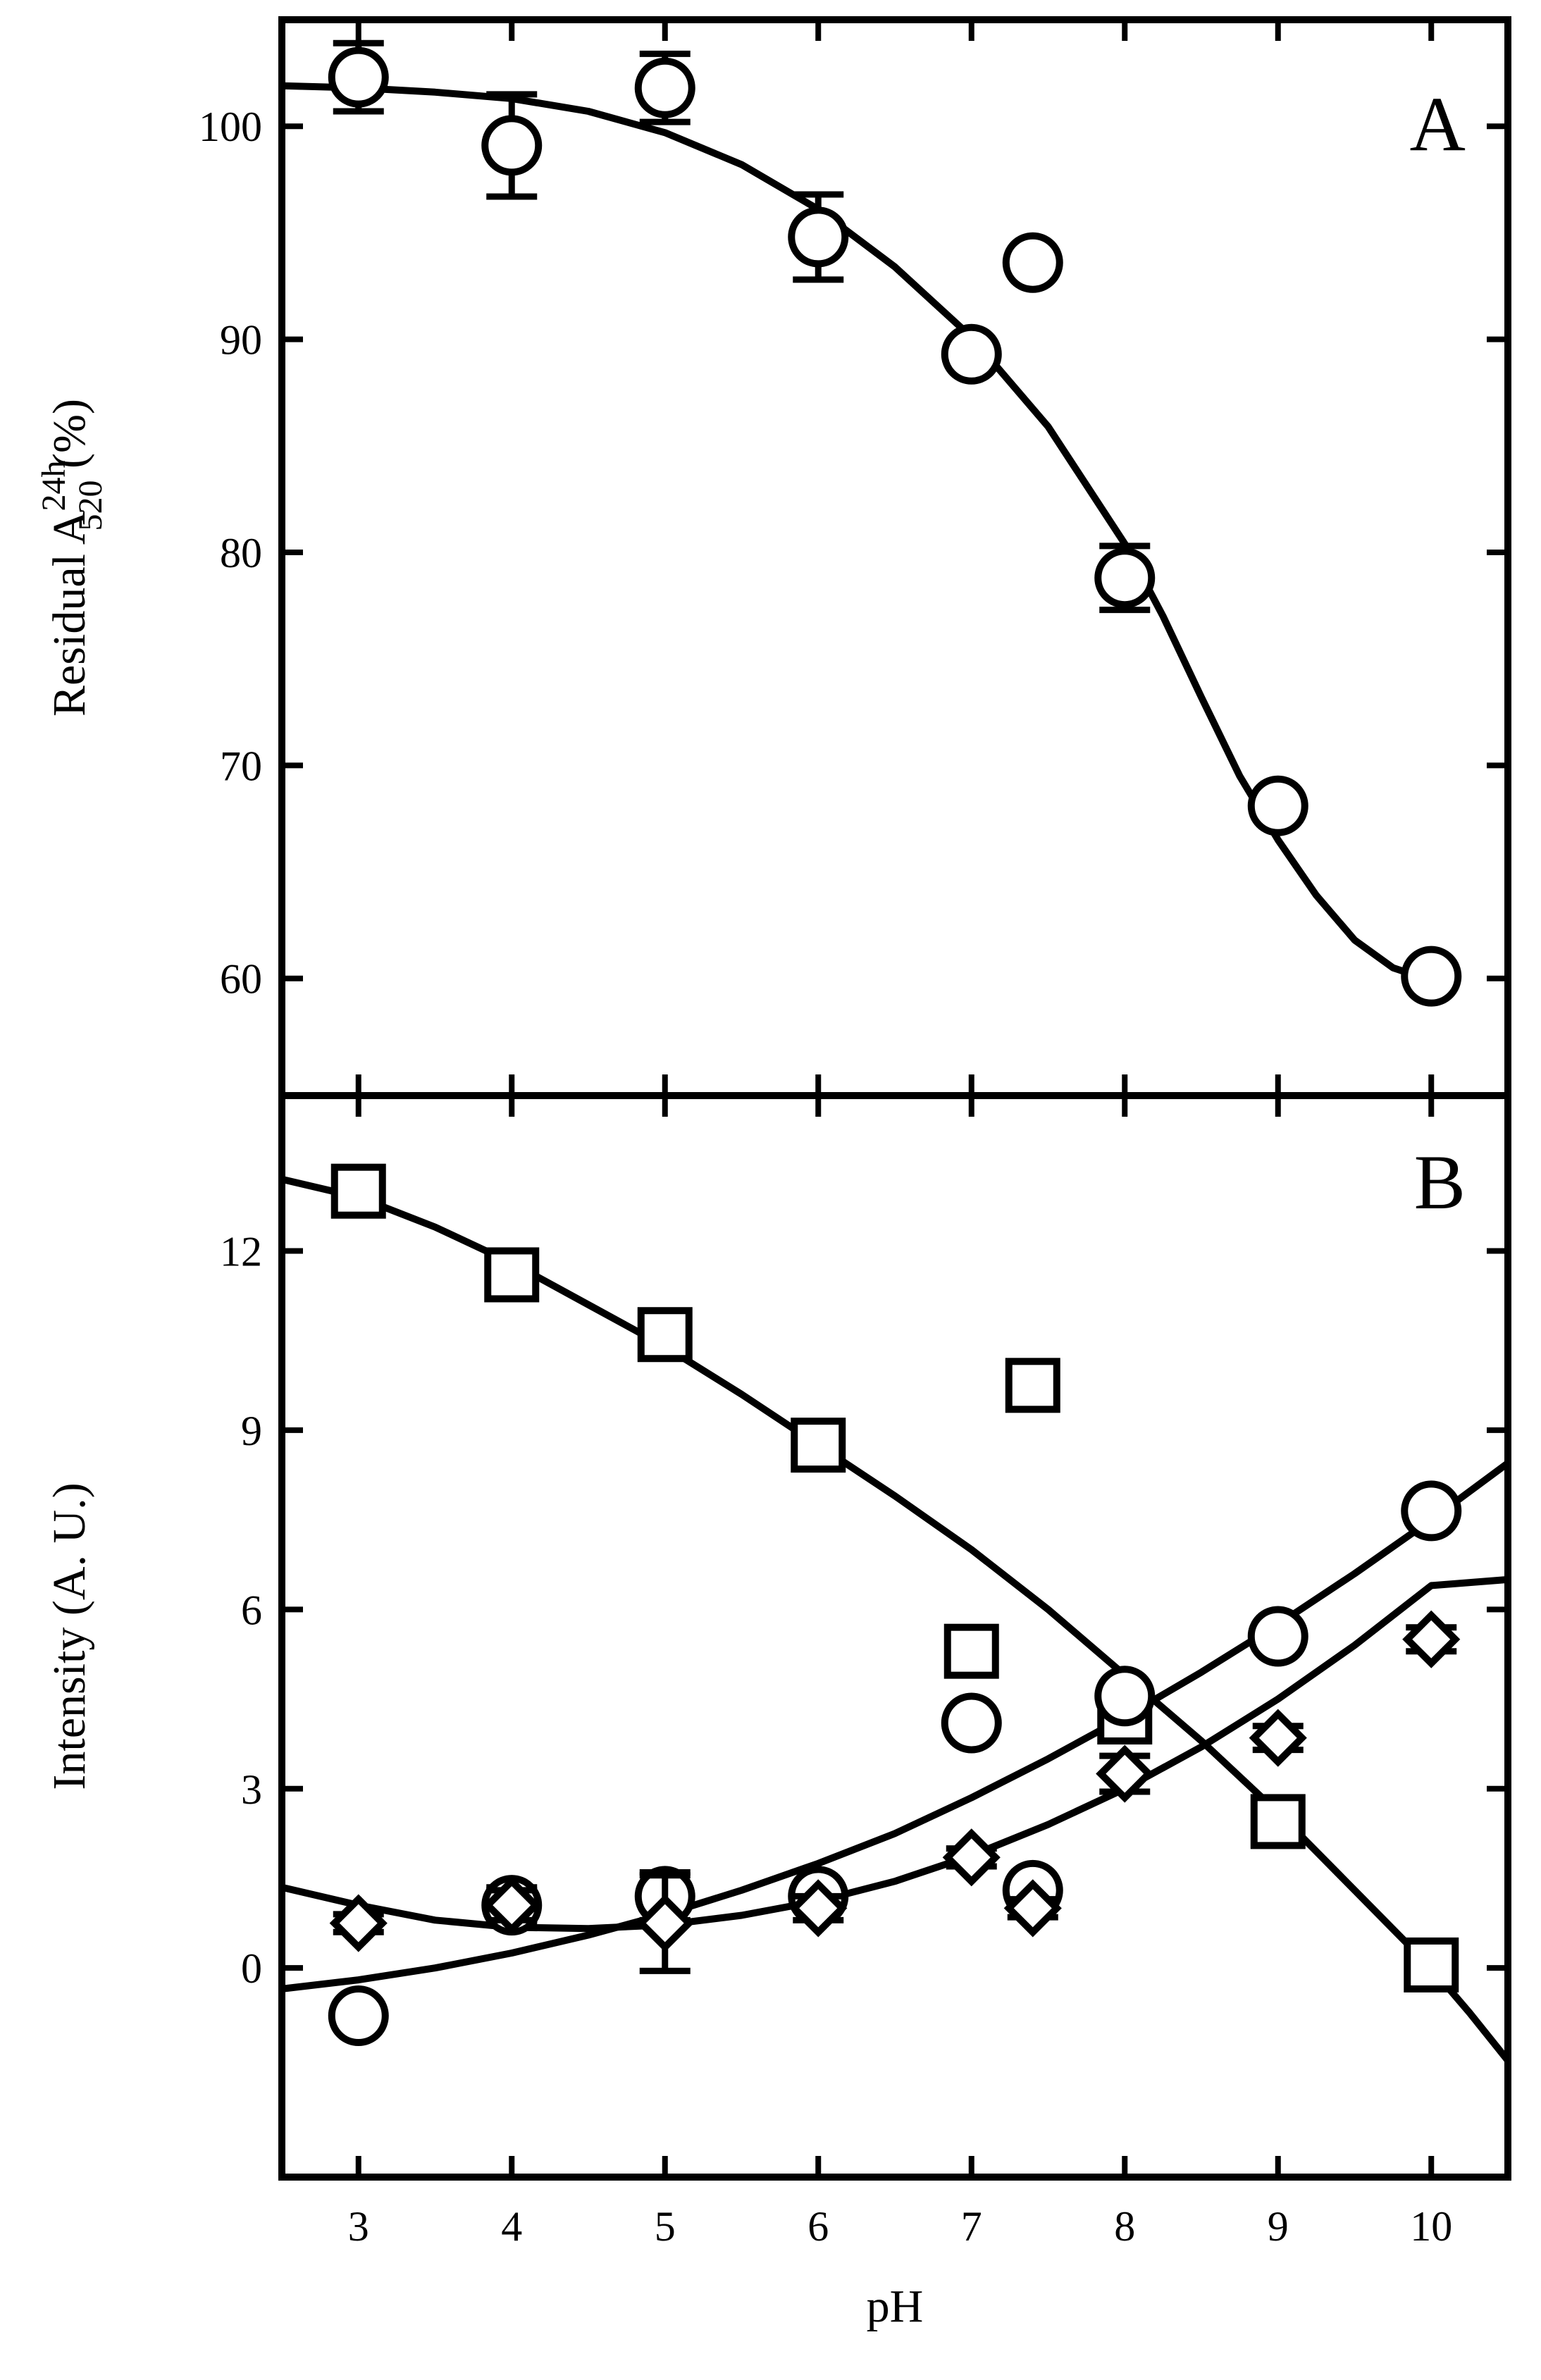  What do you see at coordinates (894, 1754) in the screenshot?
I see `fit-curve` at bounding box center [894, 1754].